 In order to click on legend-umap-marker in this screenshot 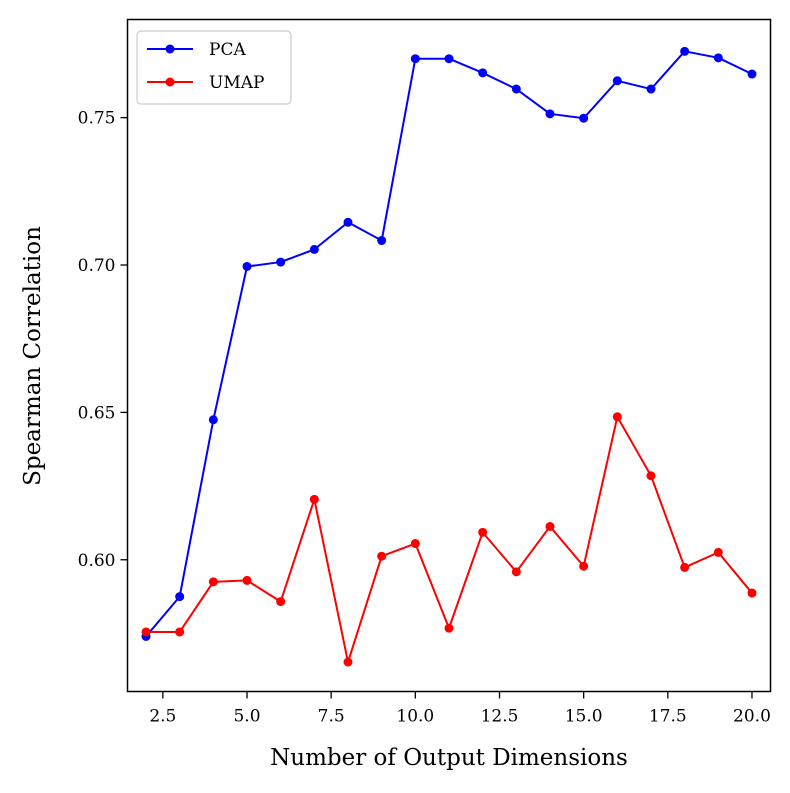, I will do `click(170, 82)`.